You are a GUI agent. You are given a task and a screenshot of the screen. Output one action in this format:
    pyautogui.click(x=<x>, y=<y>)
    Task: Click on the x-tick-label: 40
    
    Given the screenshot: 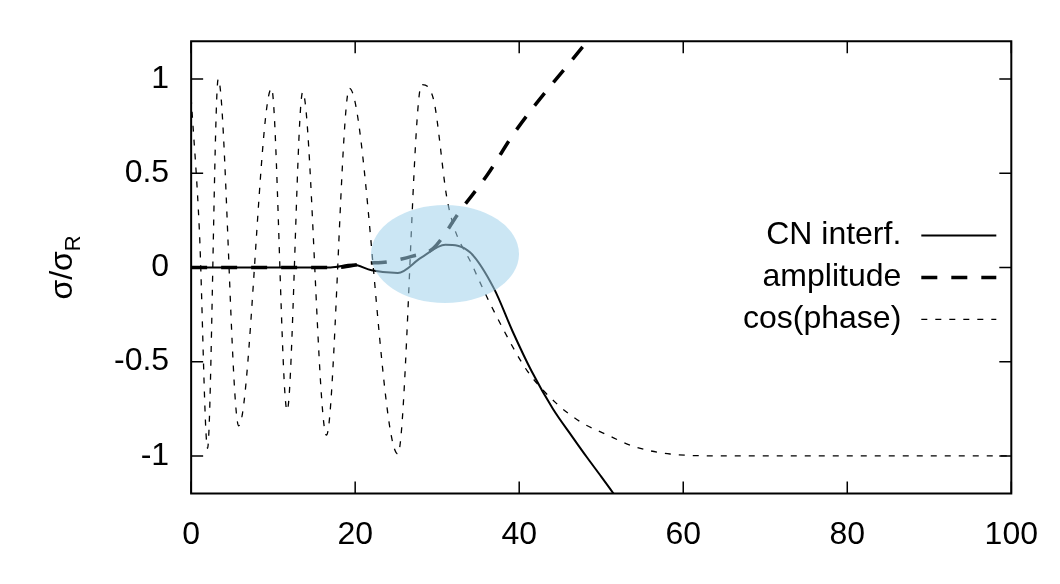 What is the action you would take?
    pyautogui.click(x=519, y=532)
    